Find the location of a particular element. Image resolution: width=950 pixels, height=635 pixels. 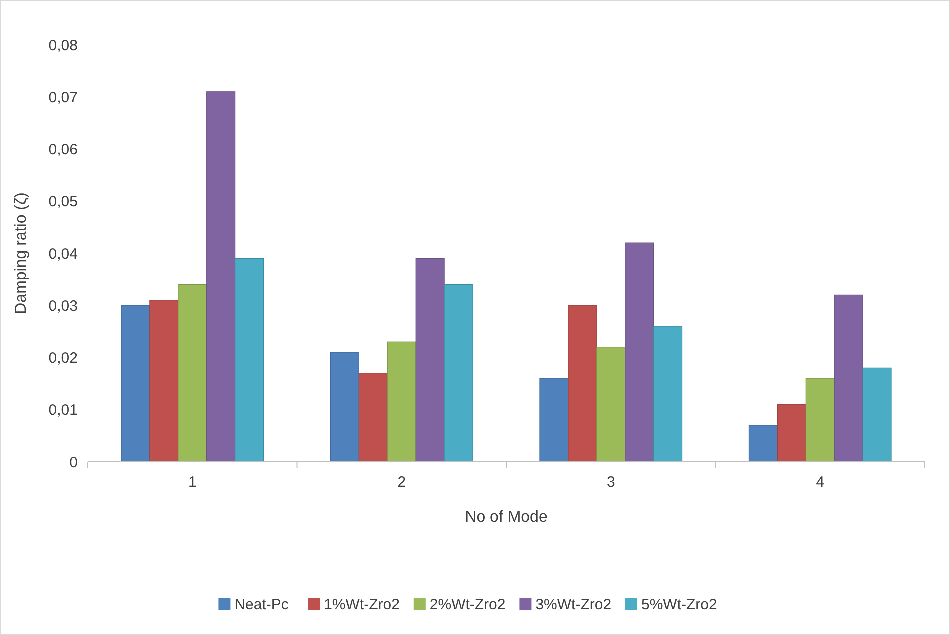

y-tick-label: 0,05 is located at coordinates (63, 202).